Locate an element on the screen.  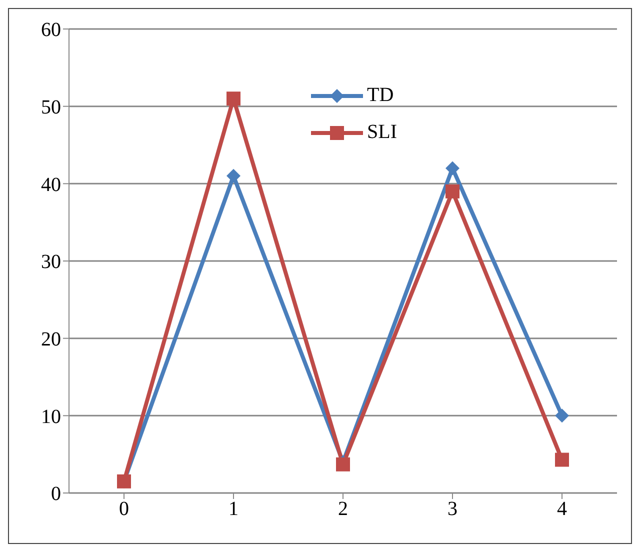
legend-label: TD is located at coordinates (380, 95).